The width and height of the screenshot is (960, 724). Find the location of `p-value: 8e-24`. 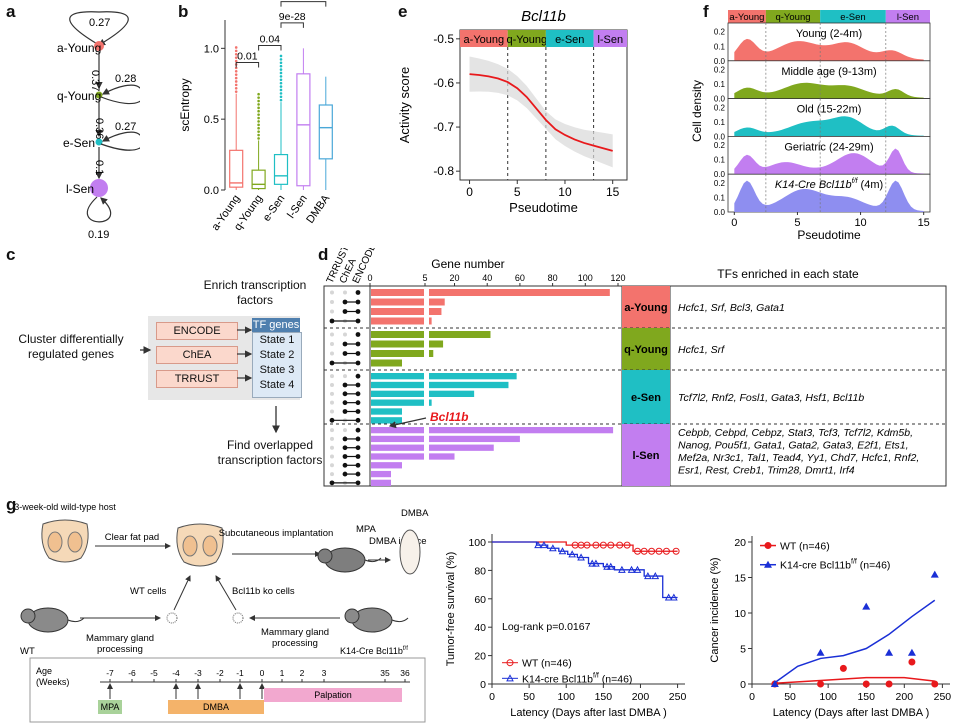

p-value: 8e-24 is located at coordinates (303, 1).